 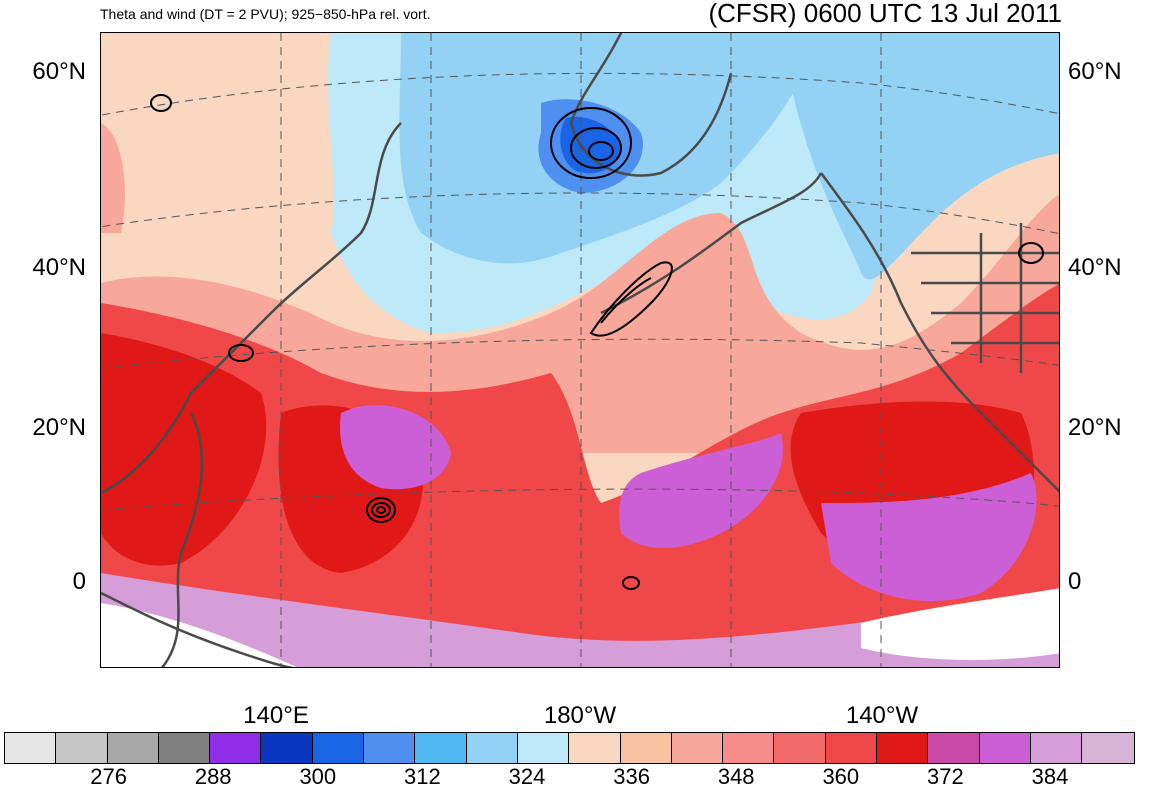 What do you see at coordinates (59, 71) in the screenshot?
I see `lat-label-60n-left: 60°N` at bounding box center [59, 71].